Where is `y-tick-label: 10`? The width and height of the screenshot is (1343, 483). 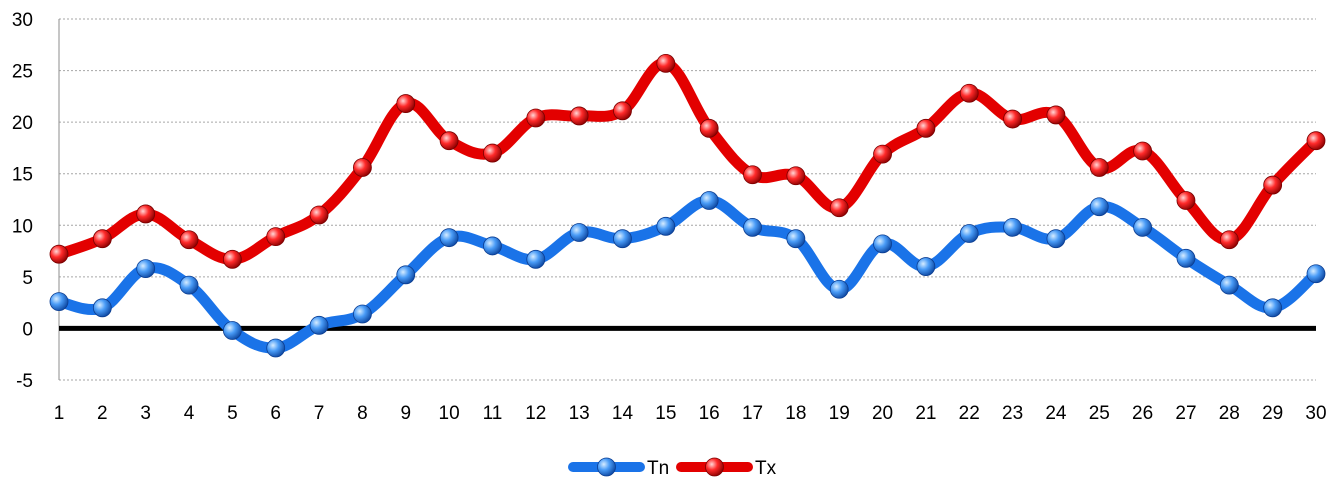 y-tick-label: 10 is located at coordinates (22, 226).